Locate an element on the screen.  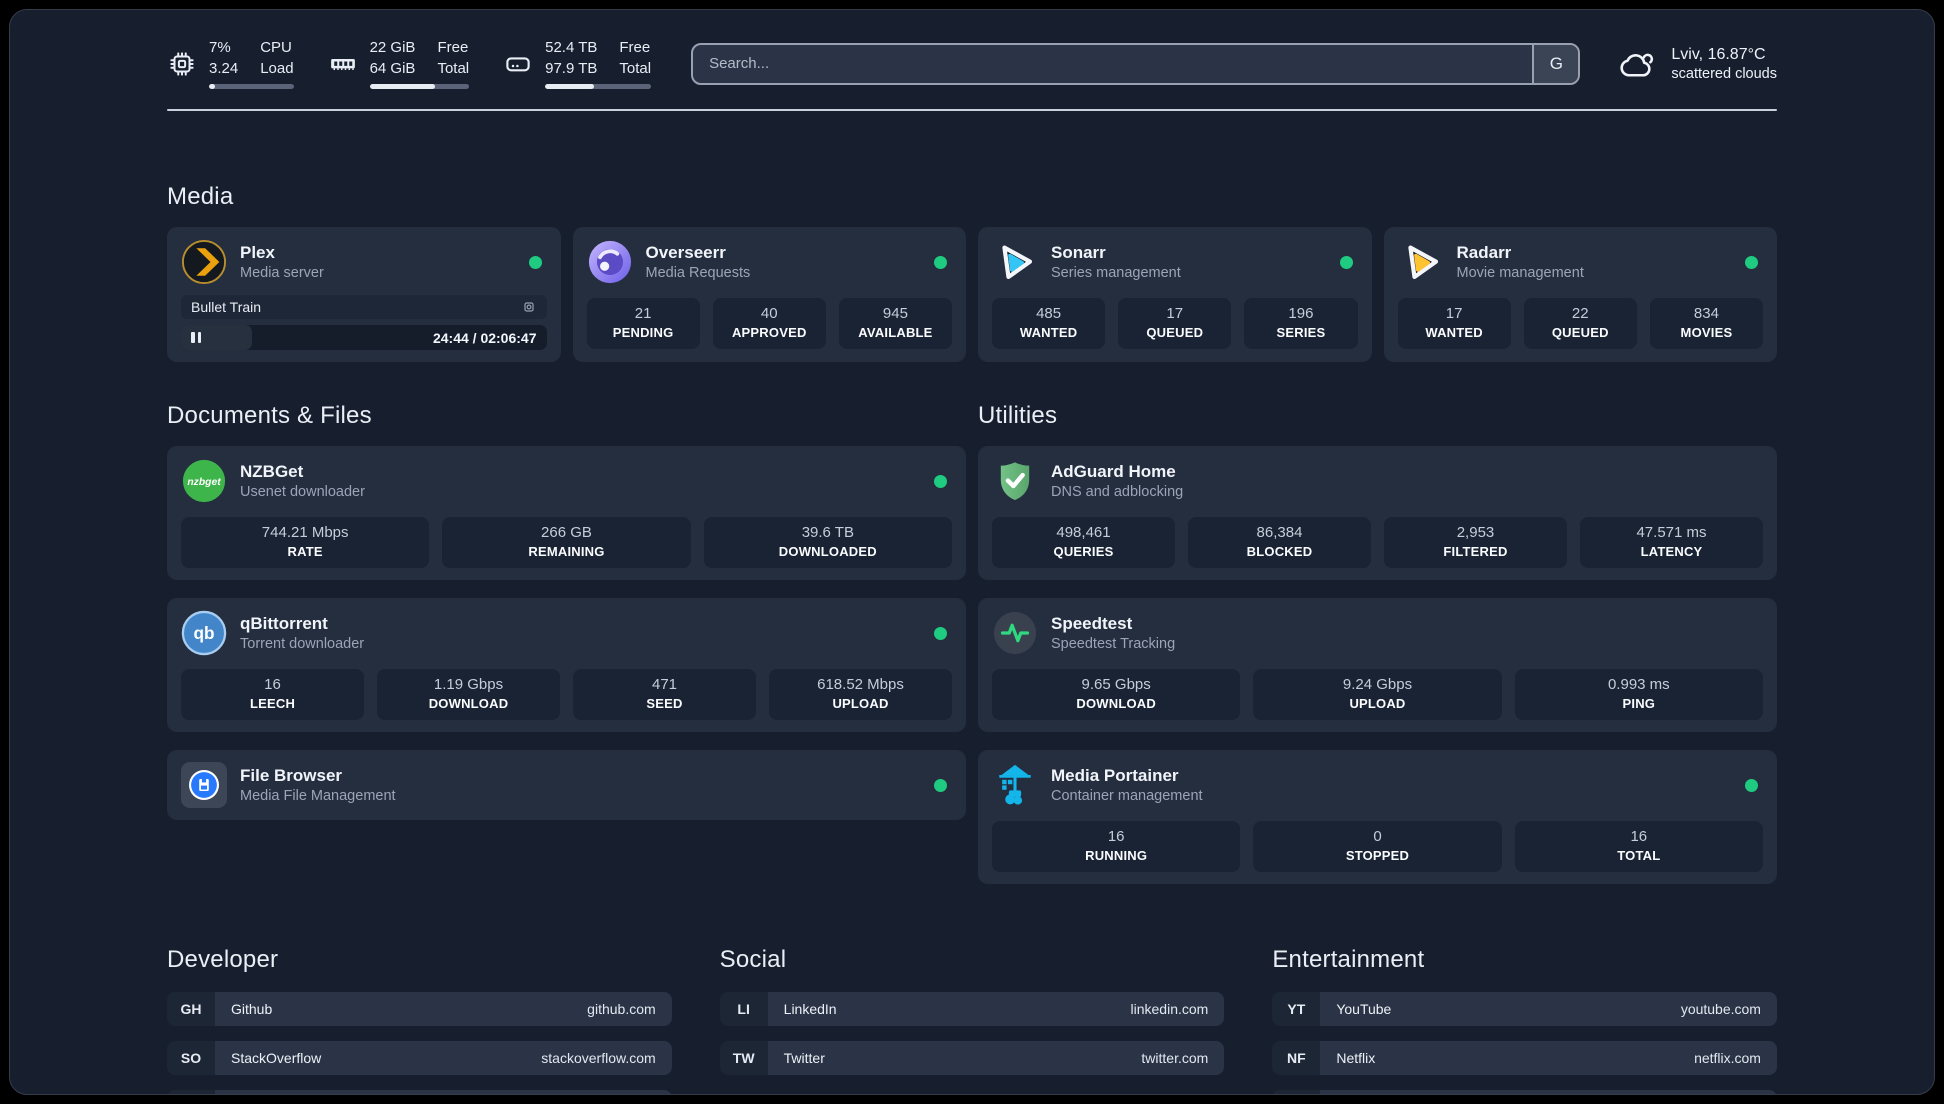
disk-icon is located at coordinates (518, 64).